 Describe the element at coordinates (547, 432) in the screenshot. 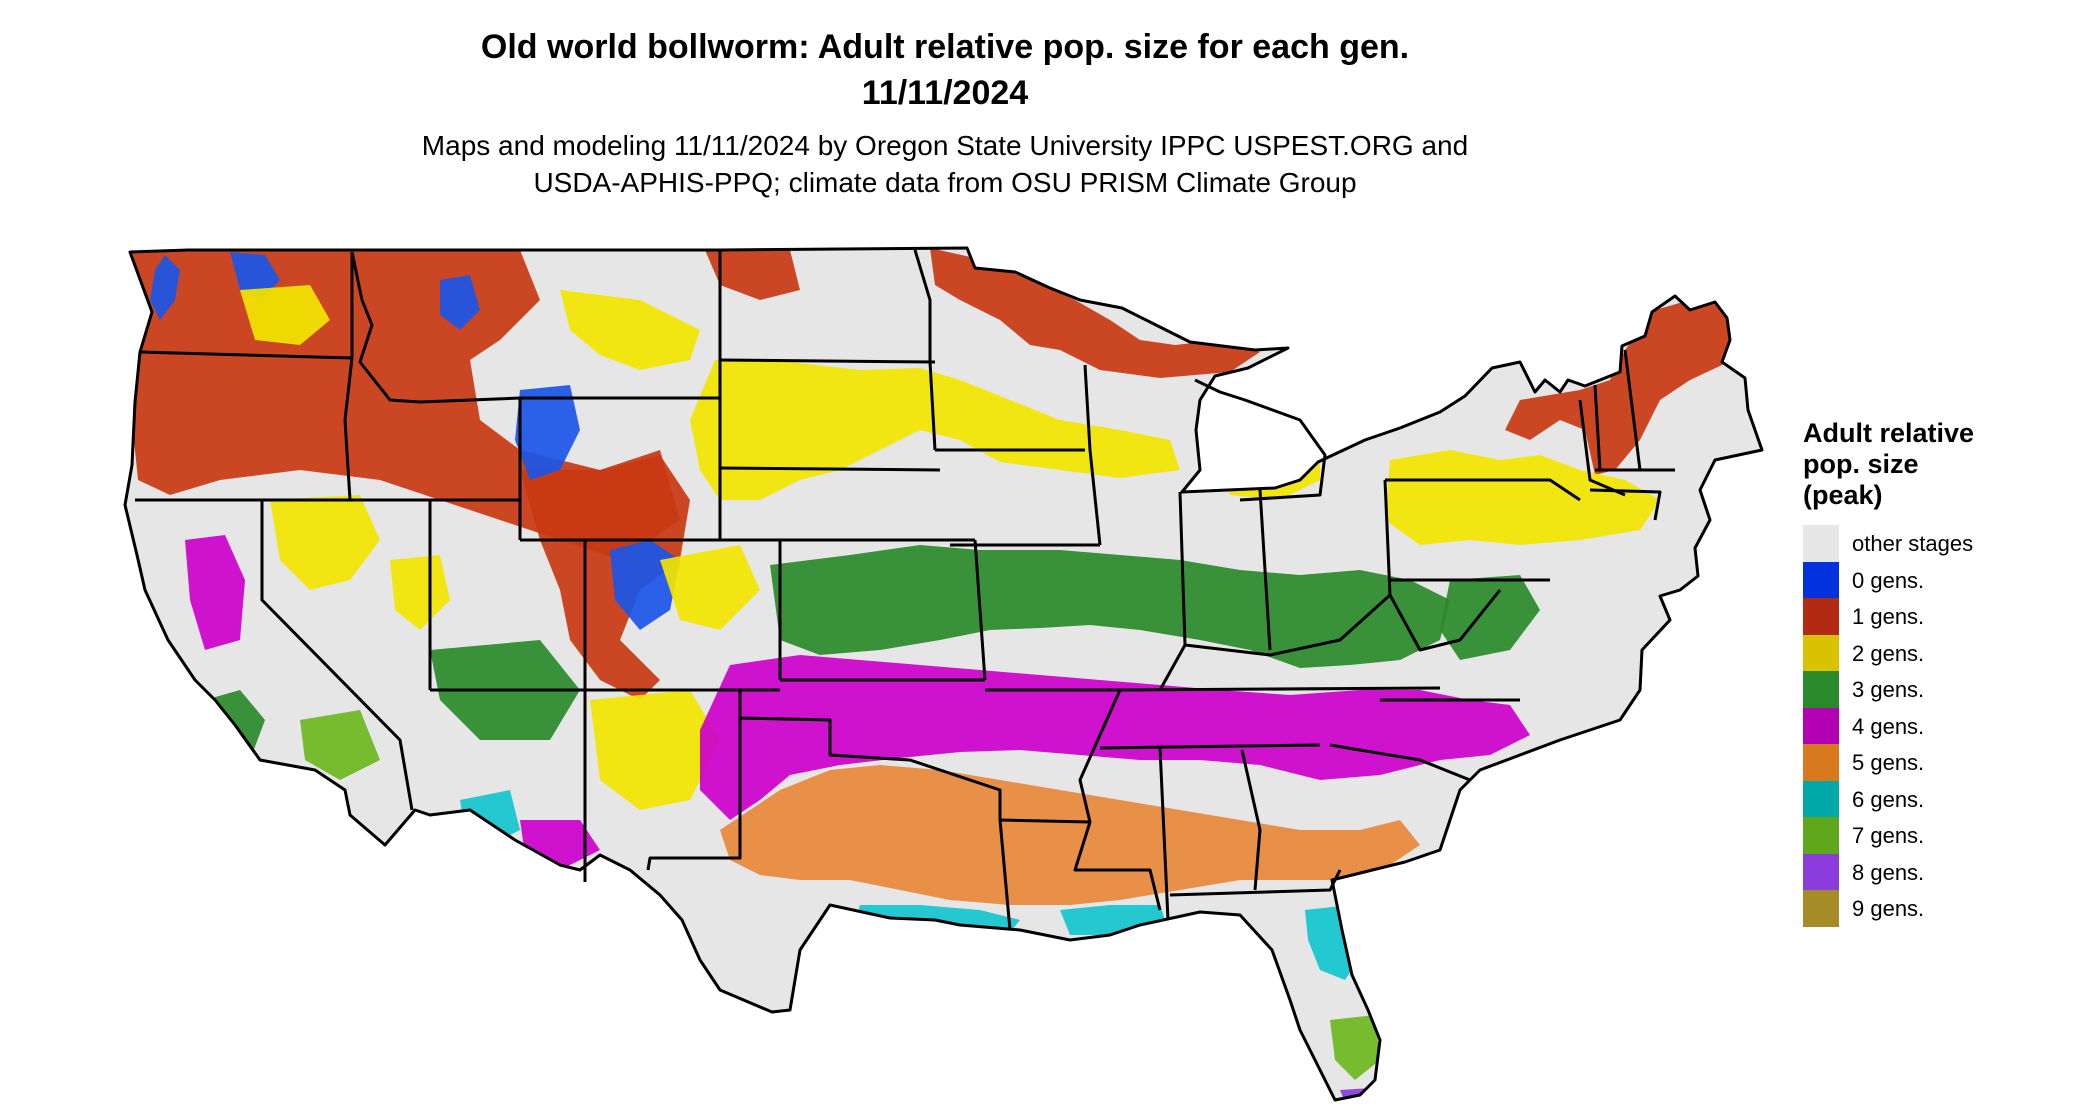

I see `zone-0-gen-wyoming` at that location.